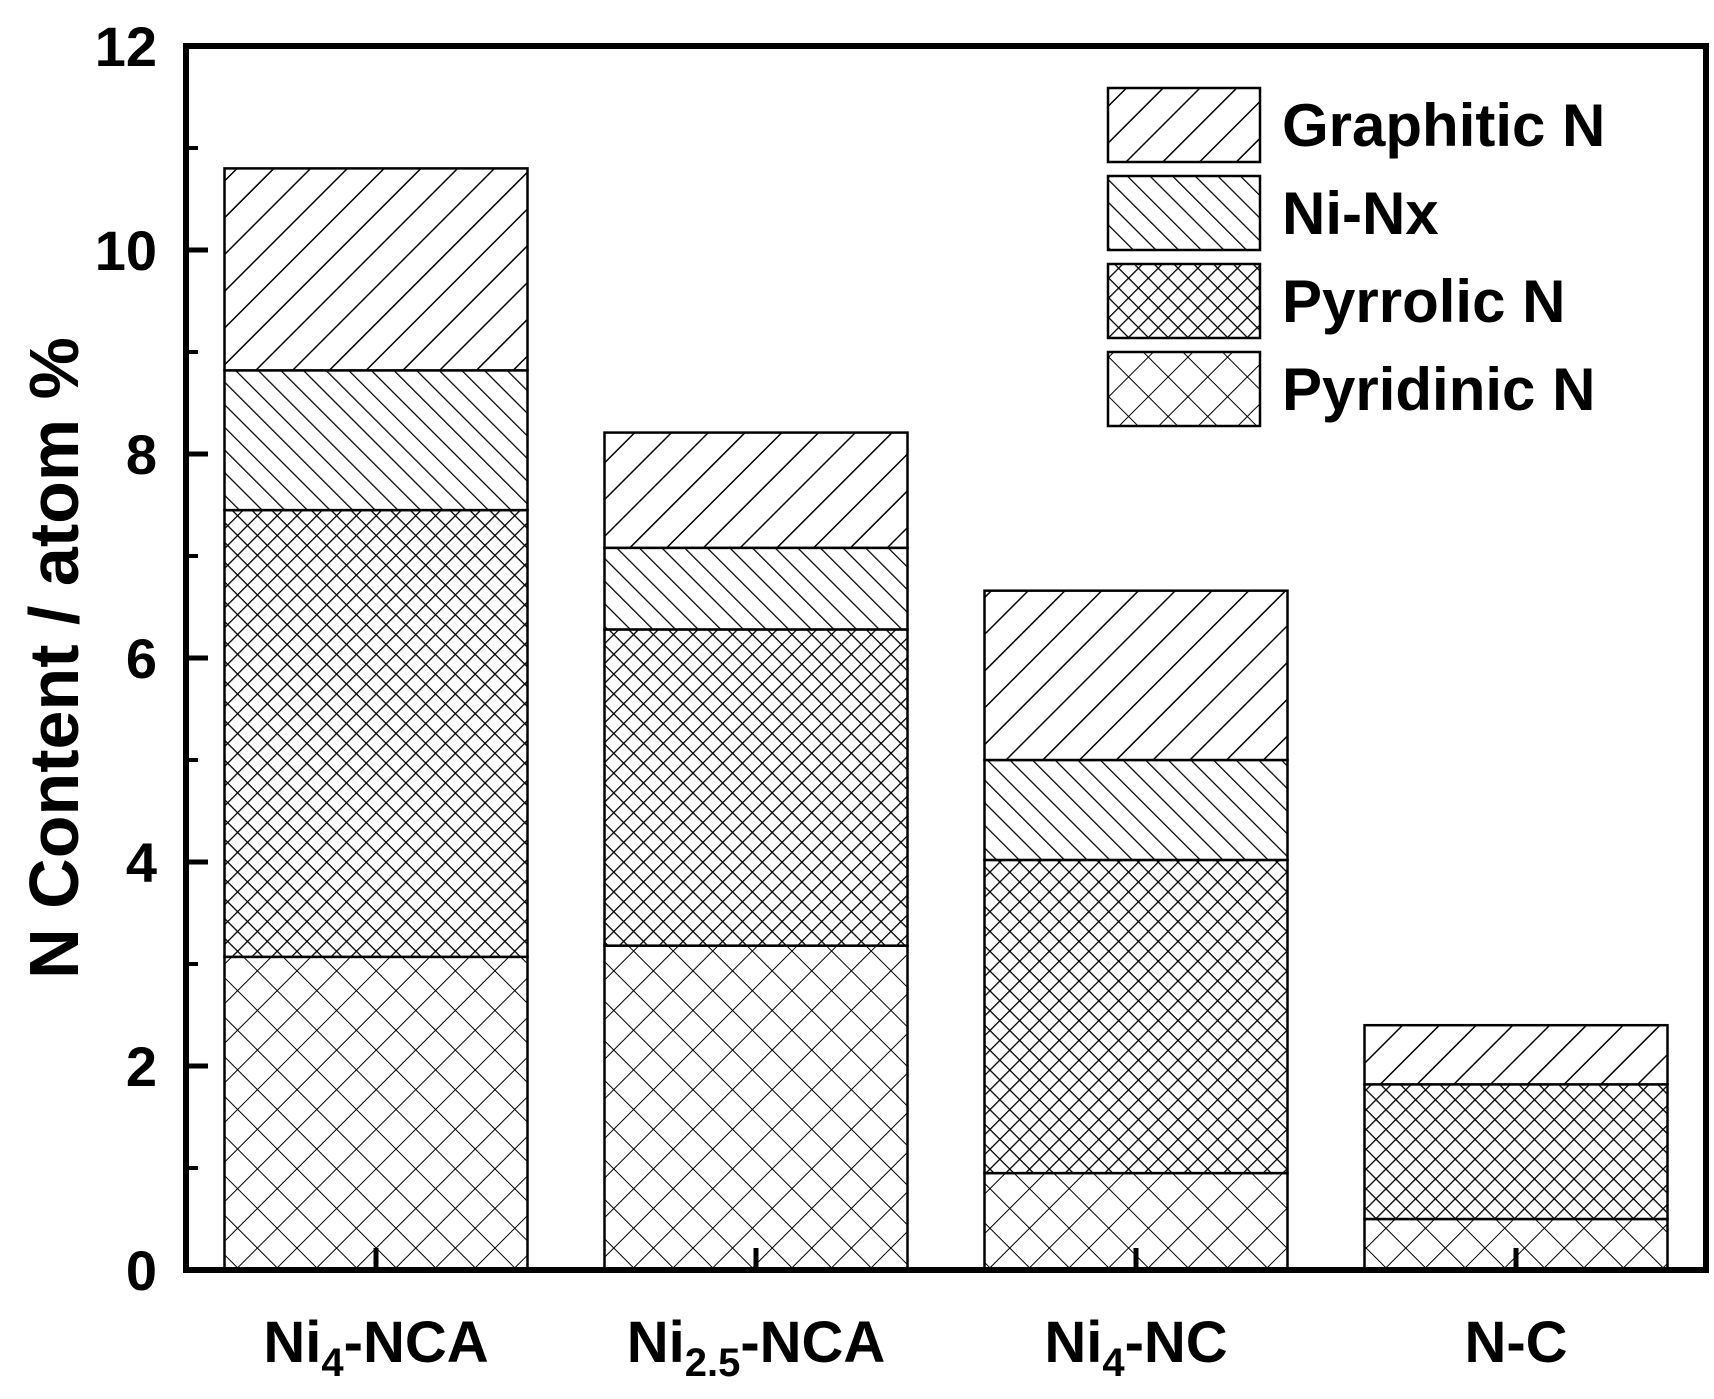 The width and height of the screenshot is (1714, 1399). What do you see at coordinates (141, 862) in the screenshot?
I see `y-tick-label-4: 4` at bounding box center [141, 862].